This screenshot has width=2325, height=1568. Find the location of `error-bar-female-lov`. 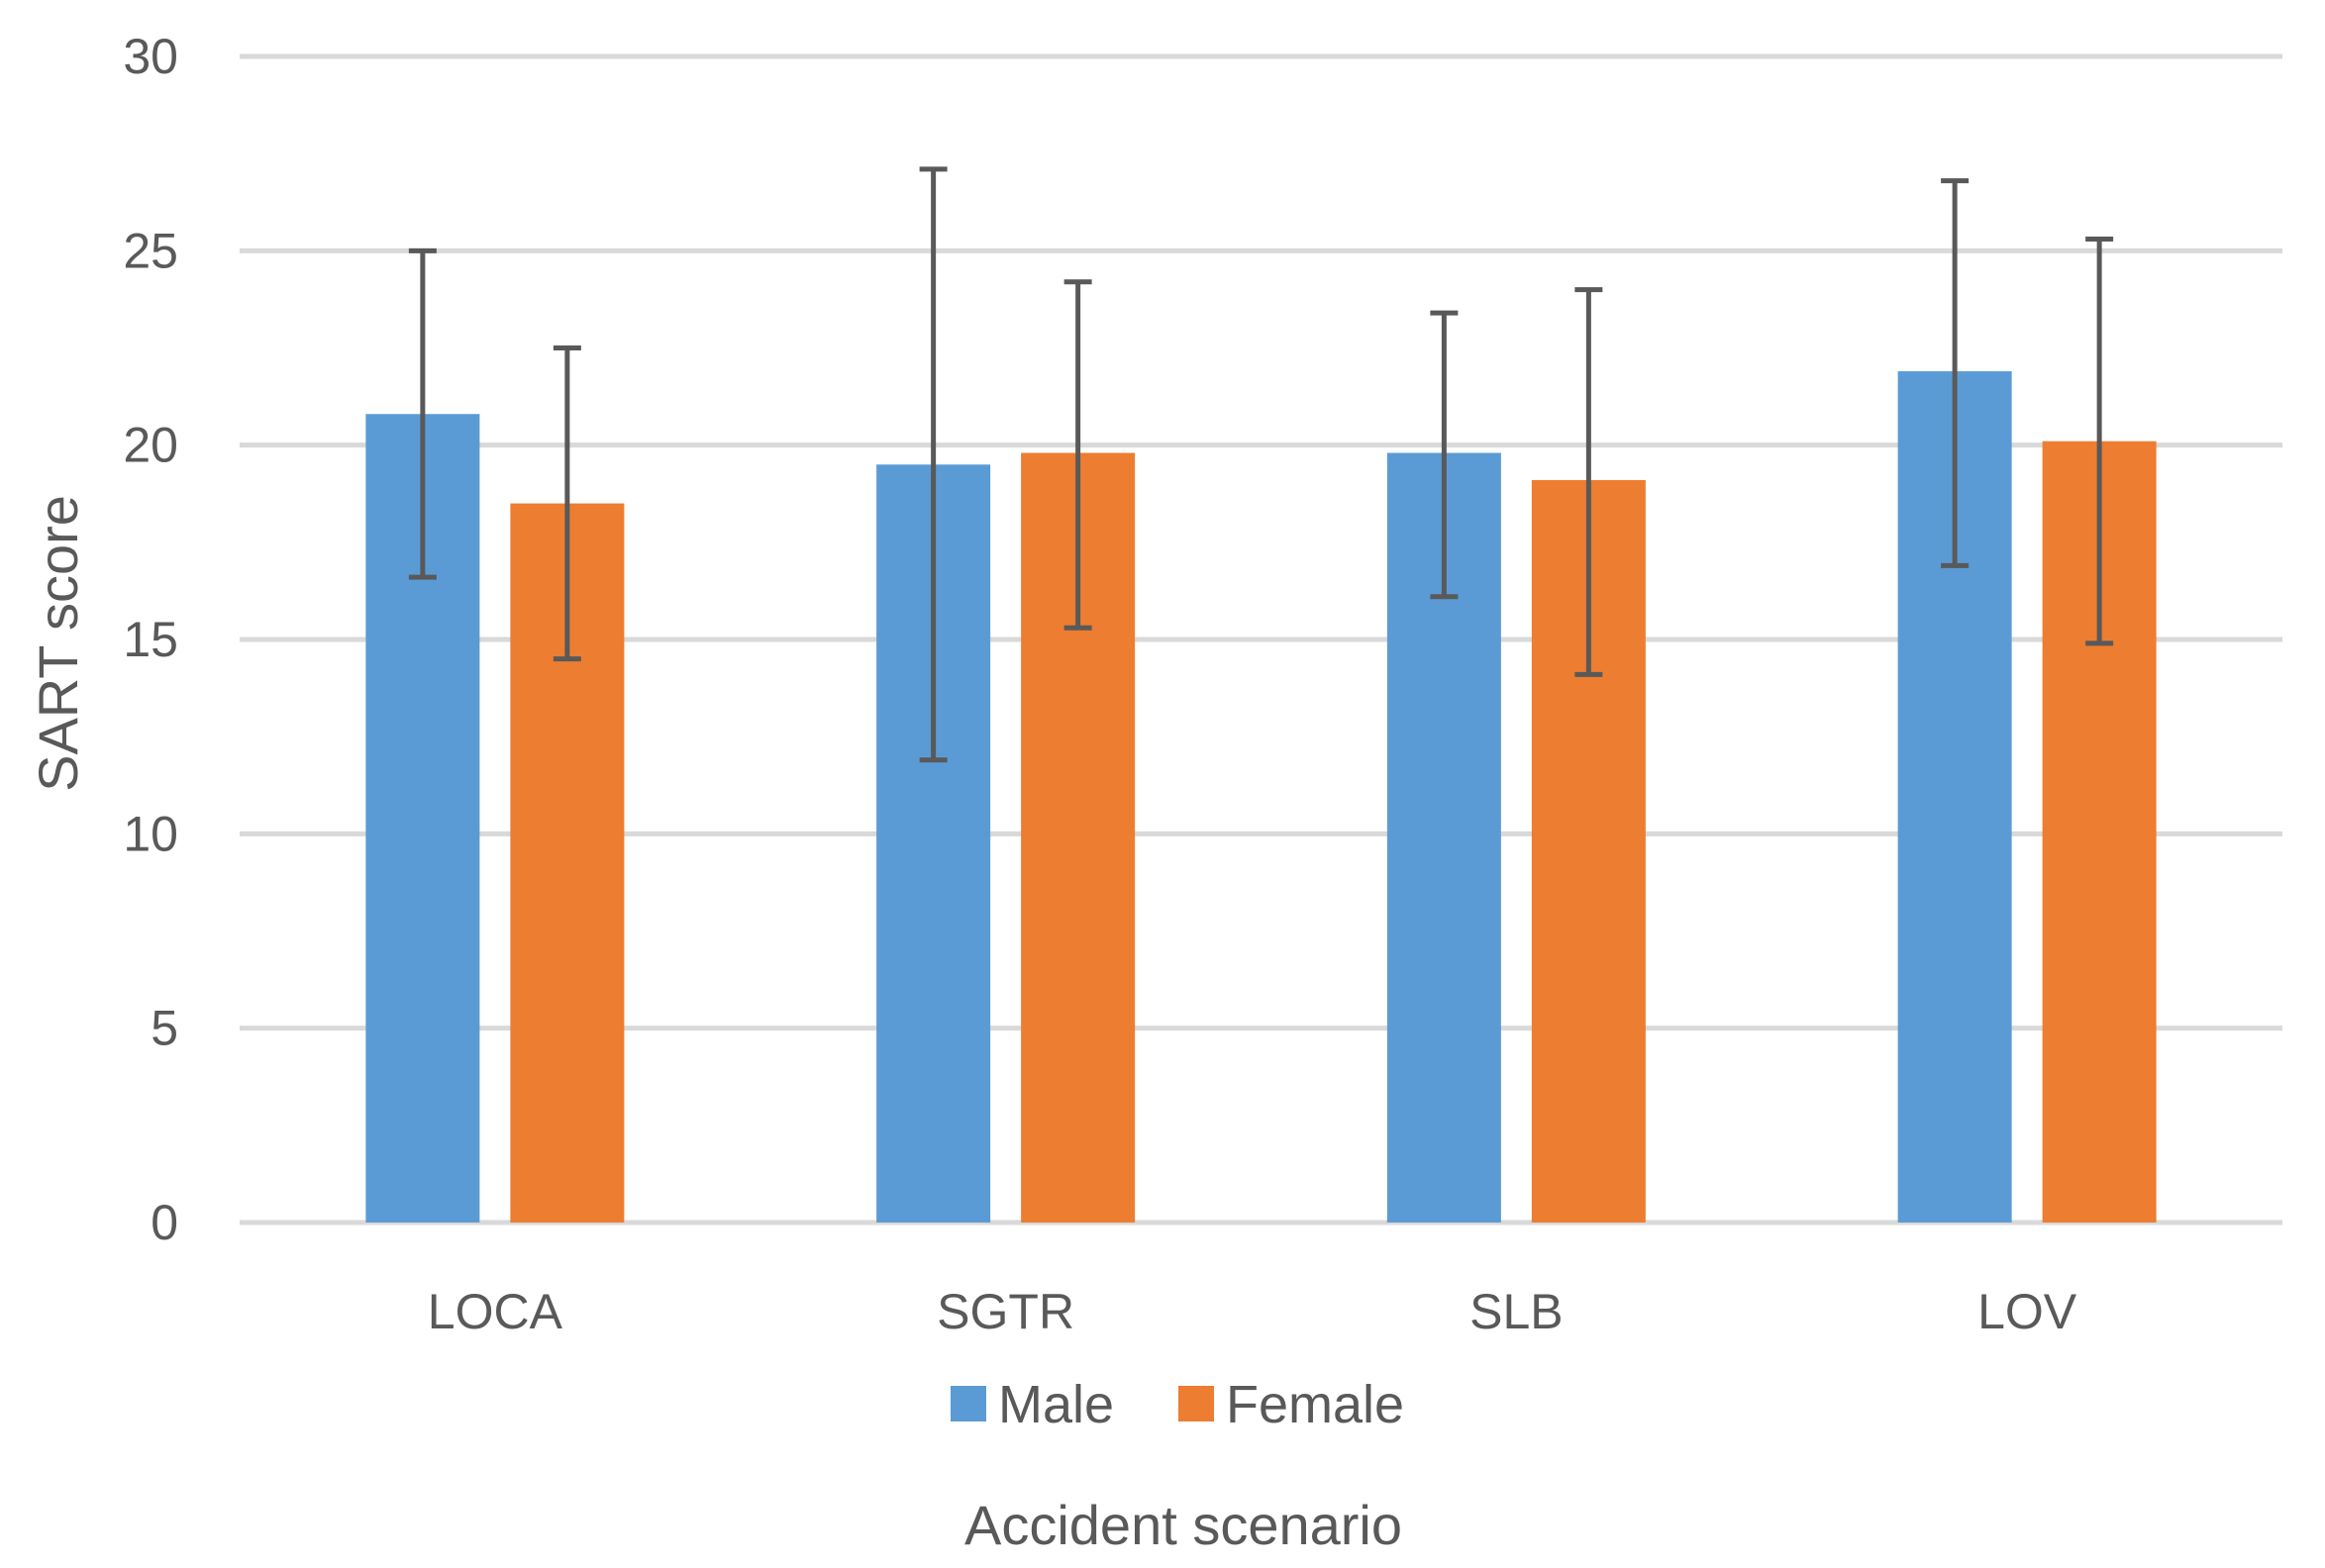

error-bar-female-lov is located at coordinates (2099, 441).